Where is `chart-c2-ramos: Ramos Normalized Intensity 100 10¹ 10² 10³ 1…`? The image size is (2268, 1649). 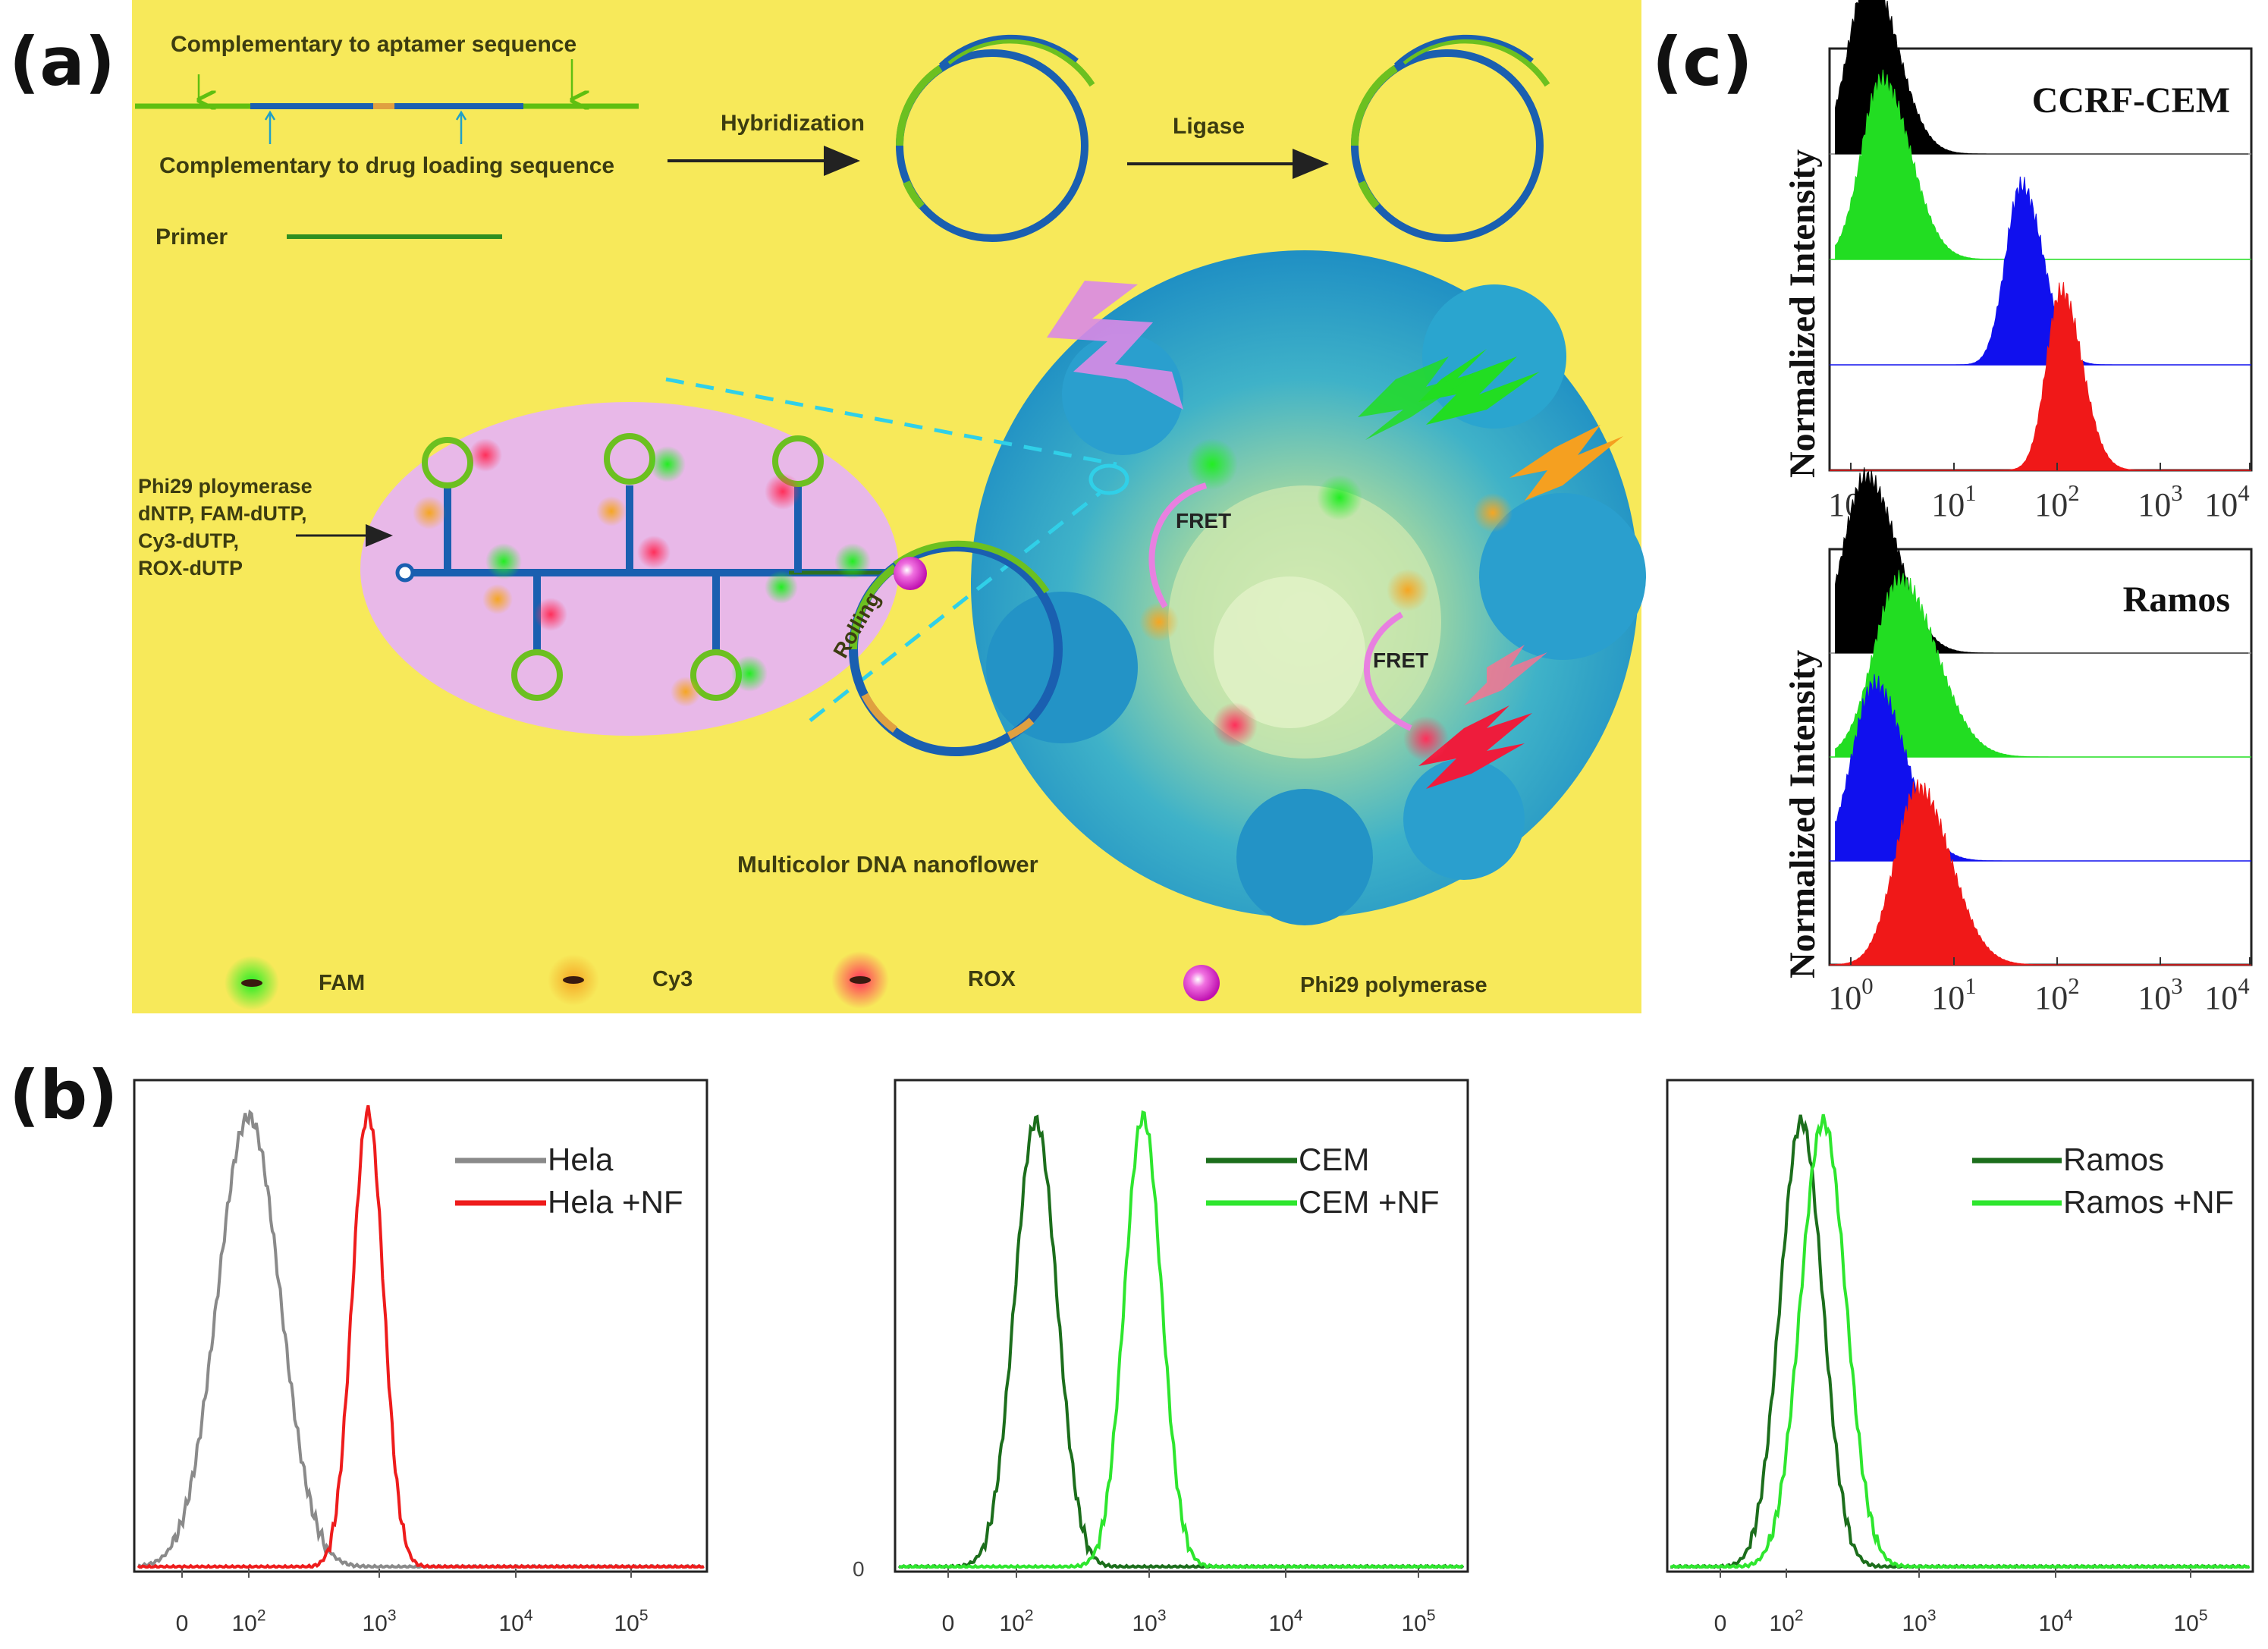
chart-c2-ramos: Ramos Normalized Intensity 100 10¹ 10² 10³ 1… is located at coordinates (2018, 741).